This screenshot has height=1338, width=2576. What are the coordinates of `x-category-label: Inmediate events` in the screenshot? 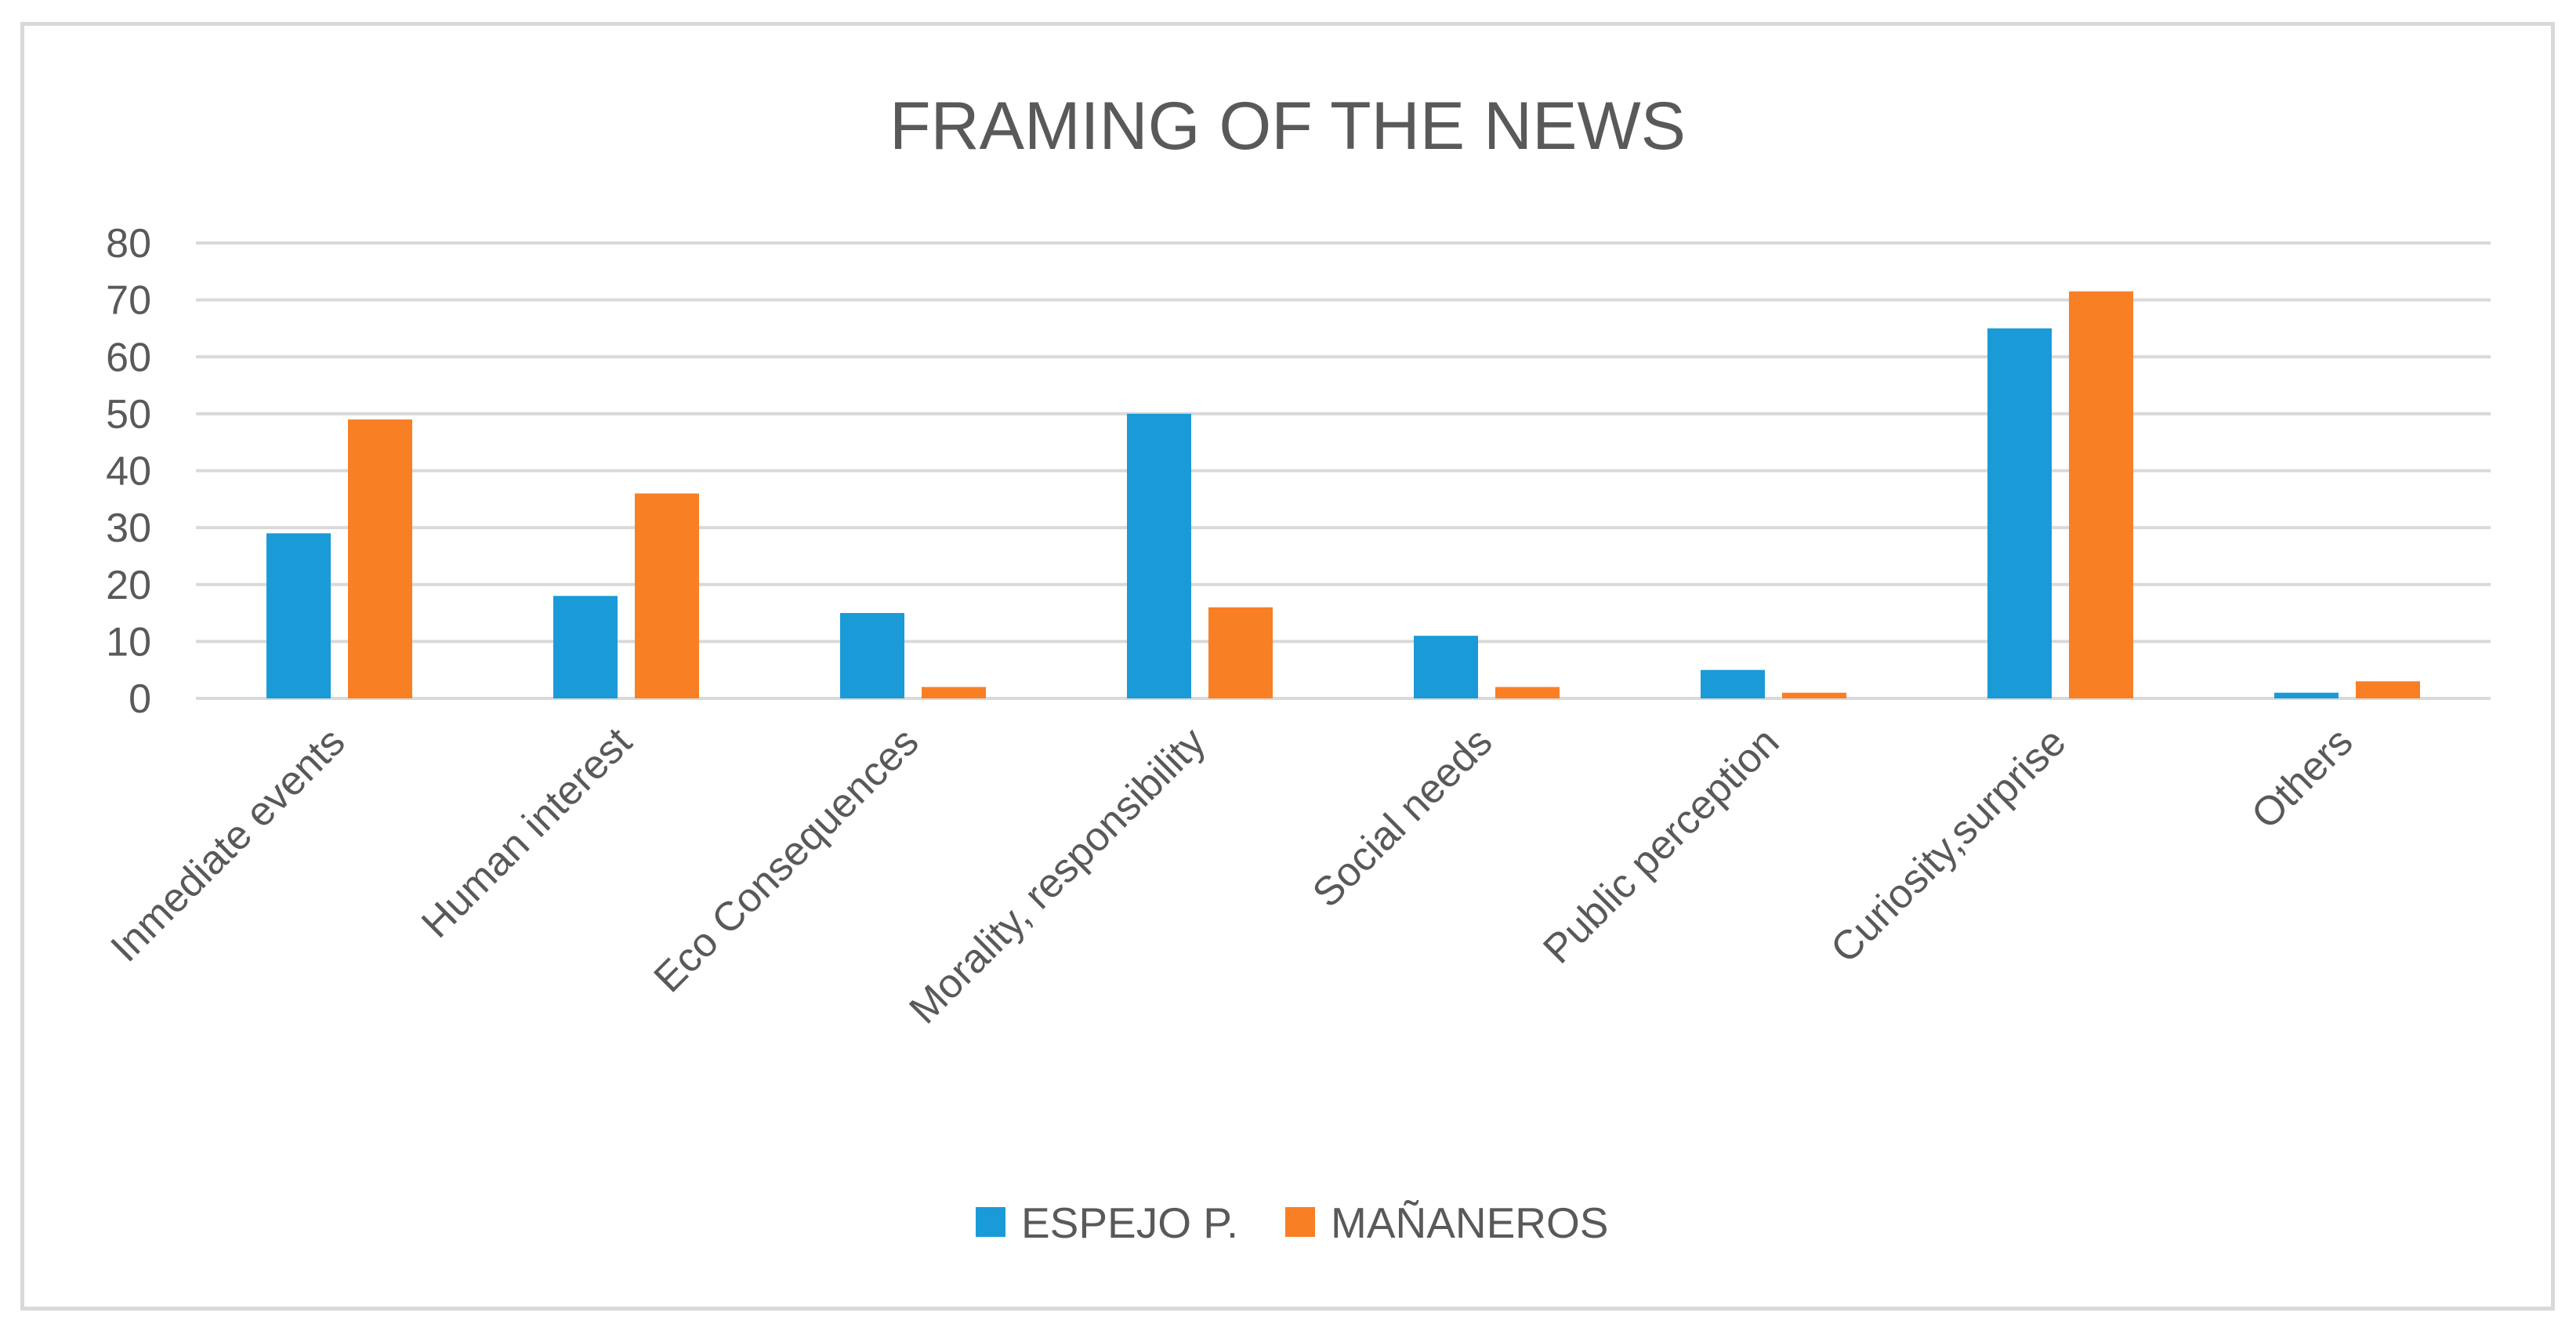 It's located at (227, 844).